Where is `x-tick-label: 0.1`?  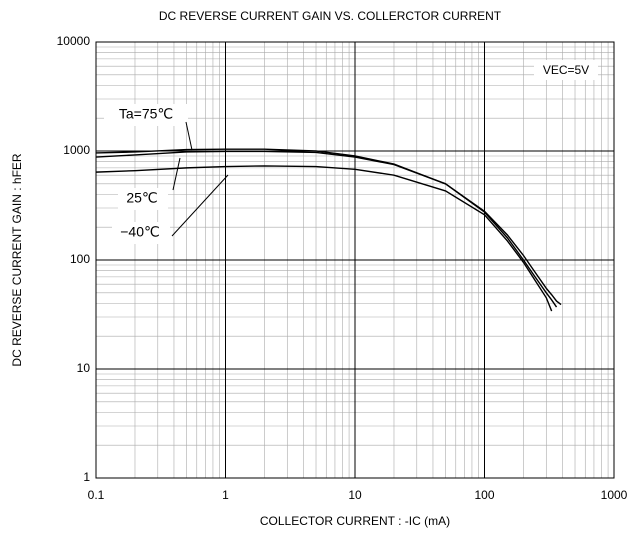 x-tick-label: 0.1 is located at coordinates (96, 495).